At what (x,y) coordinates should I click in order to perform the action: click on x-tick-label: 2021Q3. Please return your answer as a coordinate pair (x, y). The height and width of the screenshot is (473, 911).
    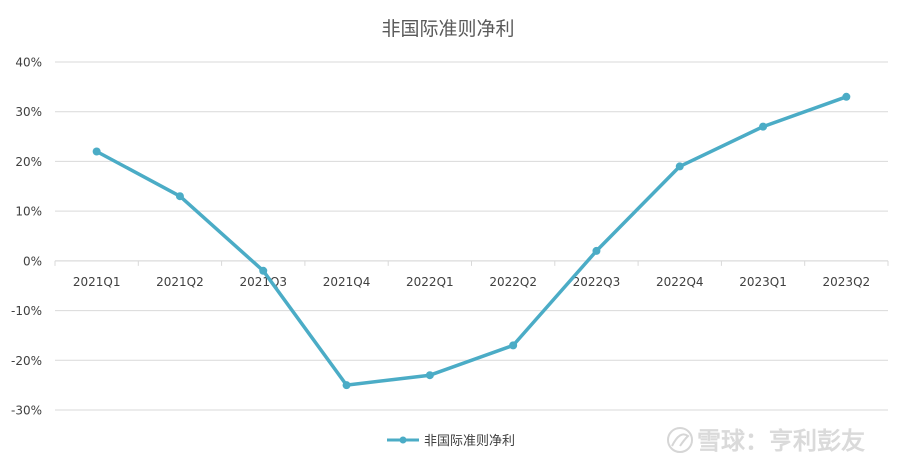
    Looking at the image, I should click on (263, 282).